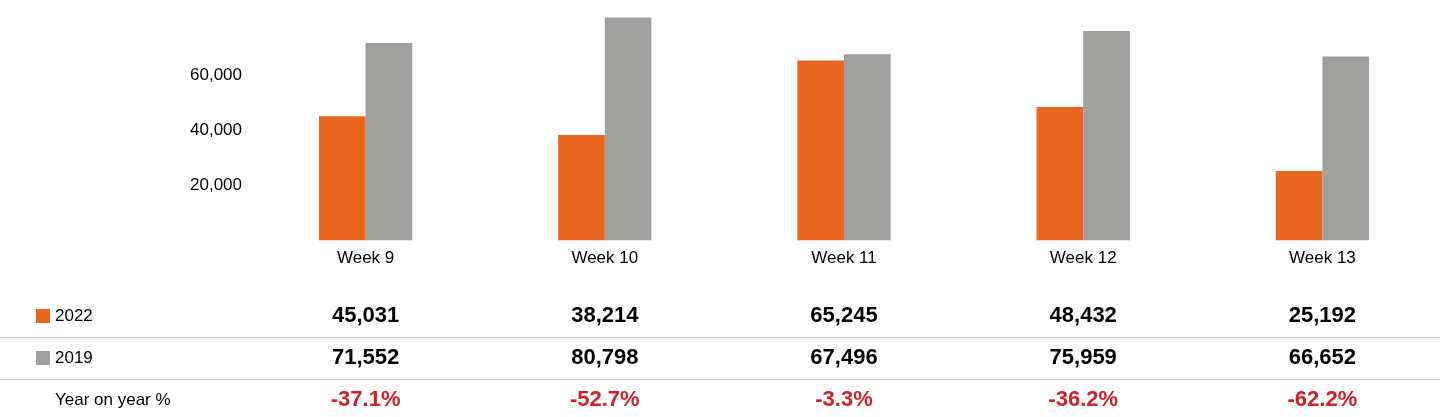 This screenshot has height=417, width=1443. Describe the element at coordinates (365, 399) in the screenshot. I see `text: -37.1%` at that location.